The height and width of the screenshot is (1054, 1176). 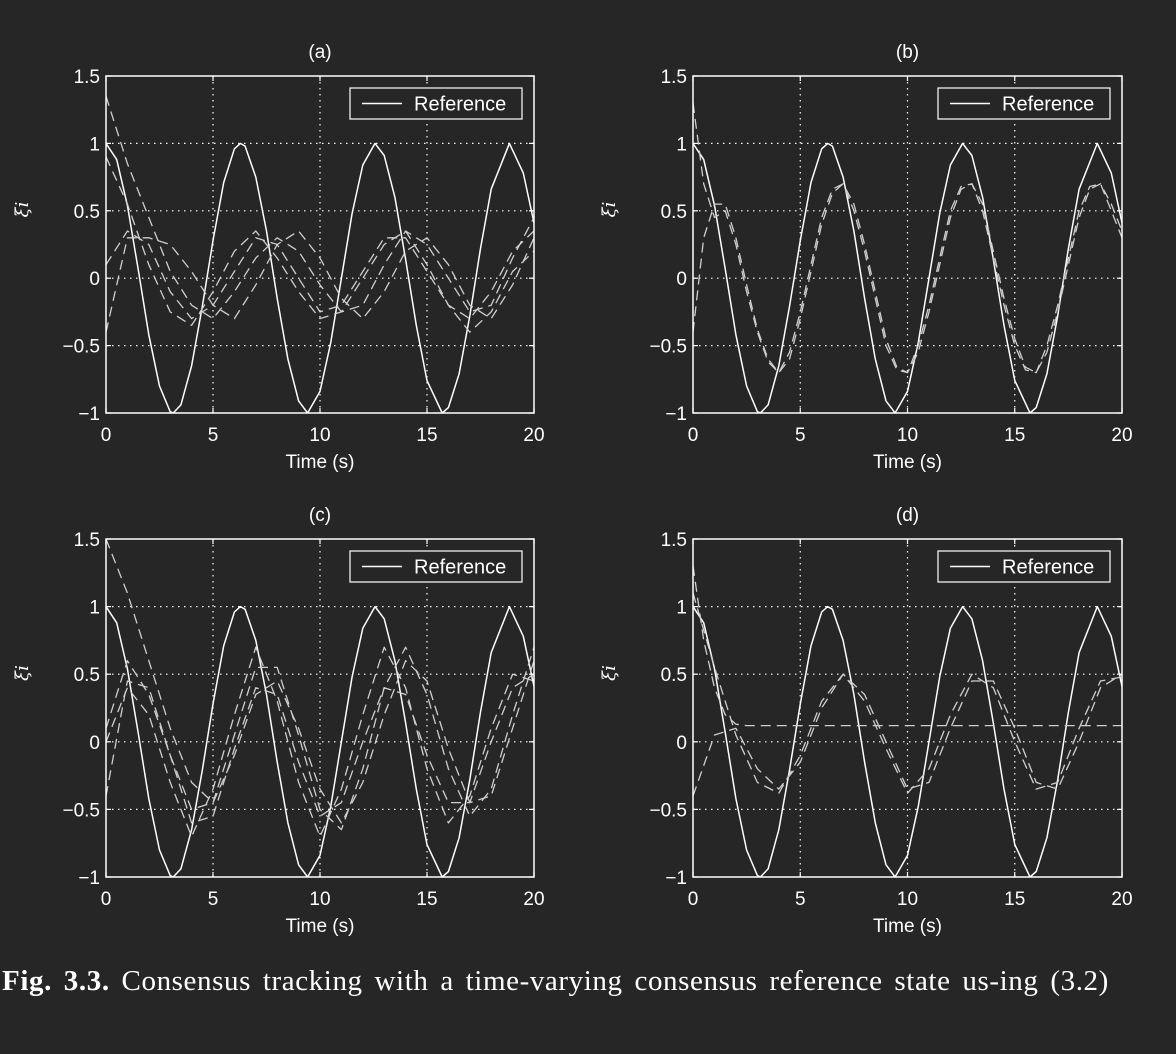 I want to click on chart-title: (b), so click(x=907, y=52).